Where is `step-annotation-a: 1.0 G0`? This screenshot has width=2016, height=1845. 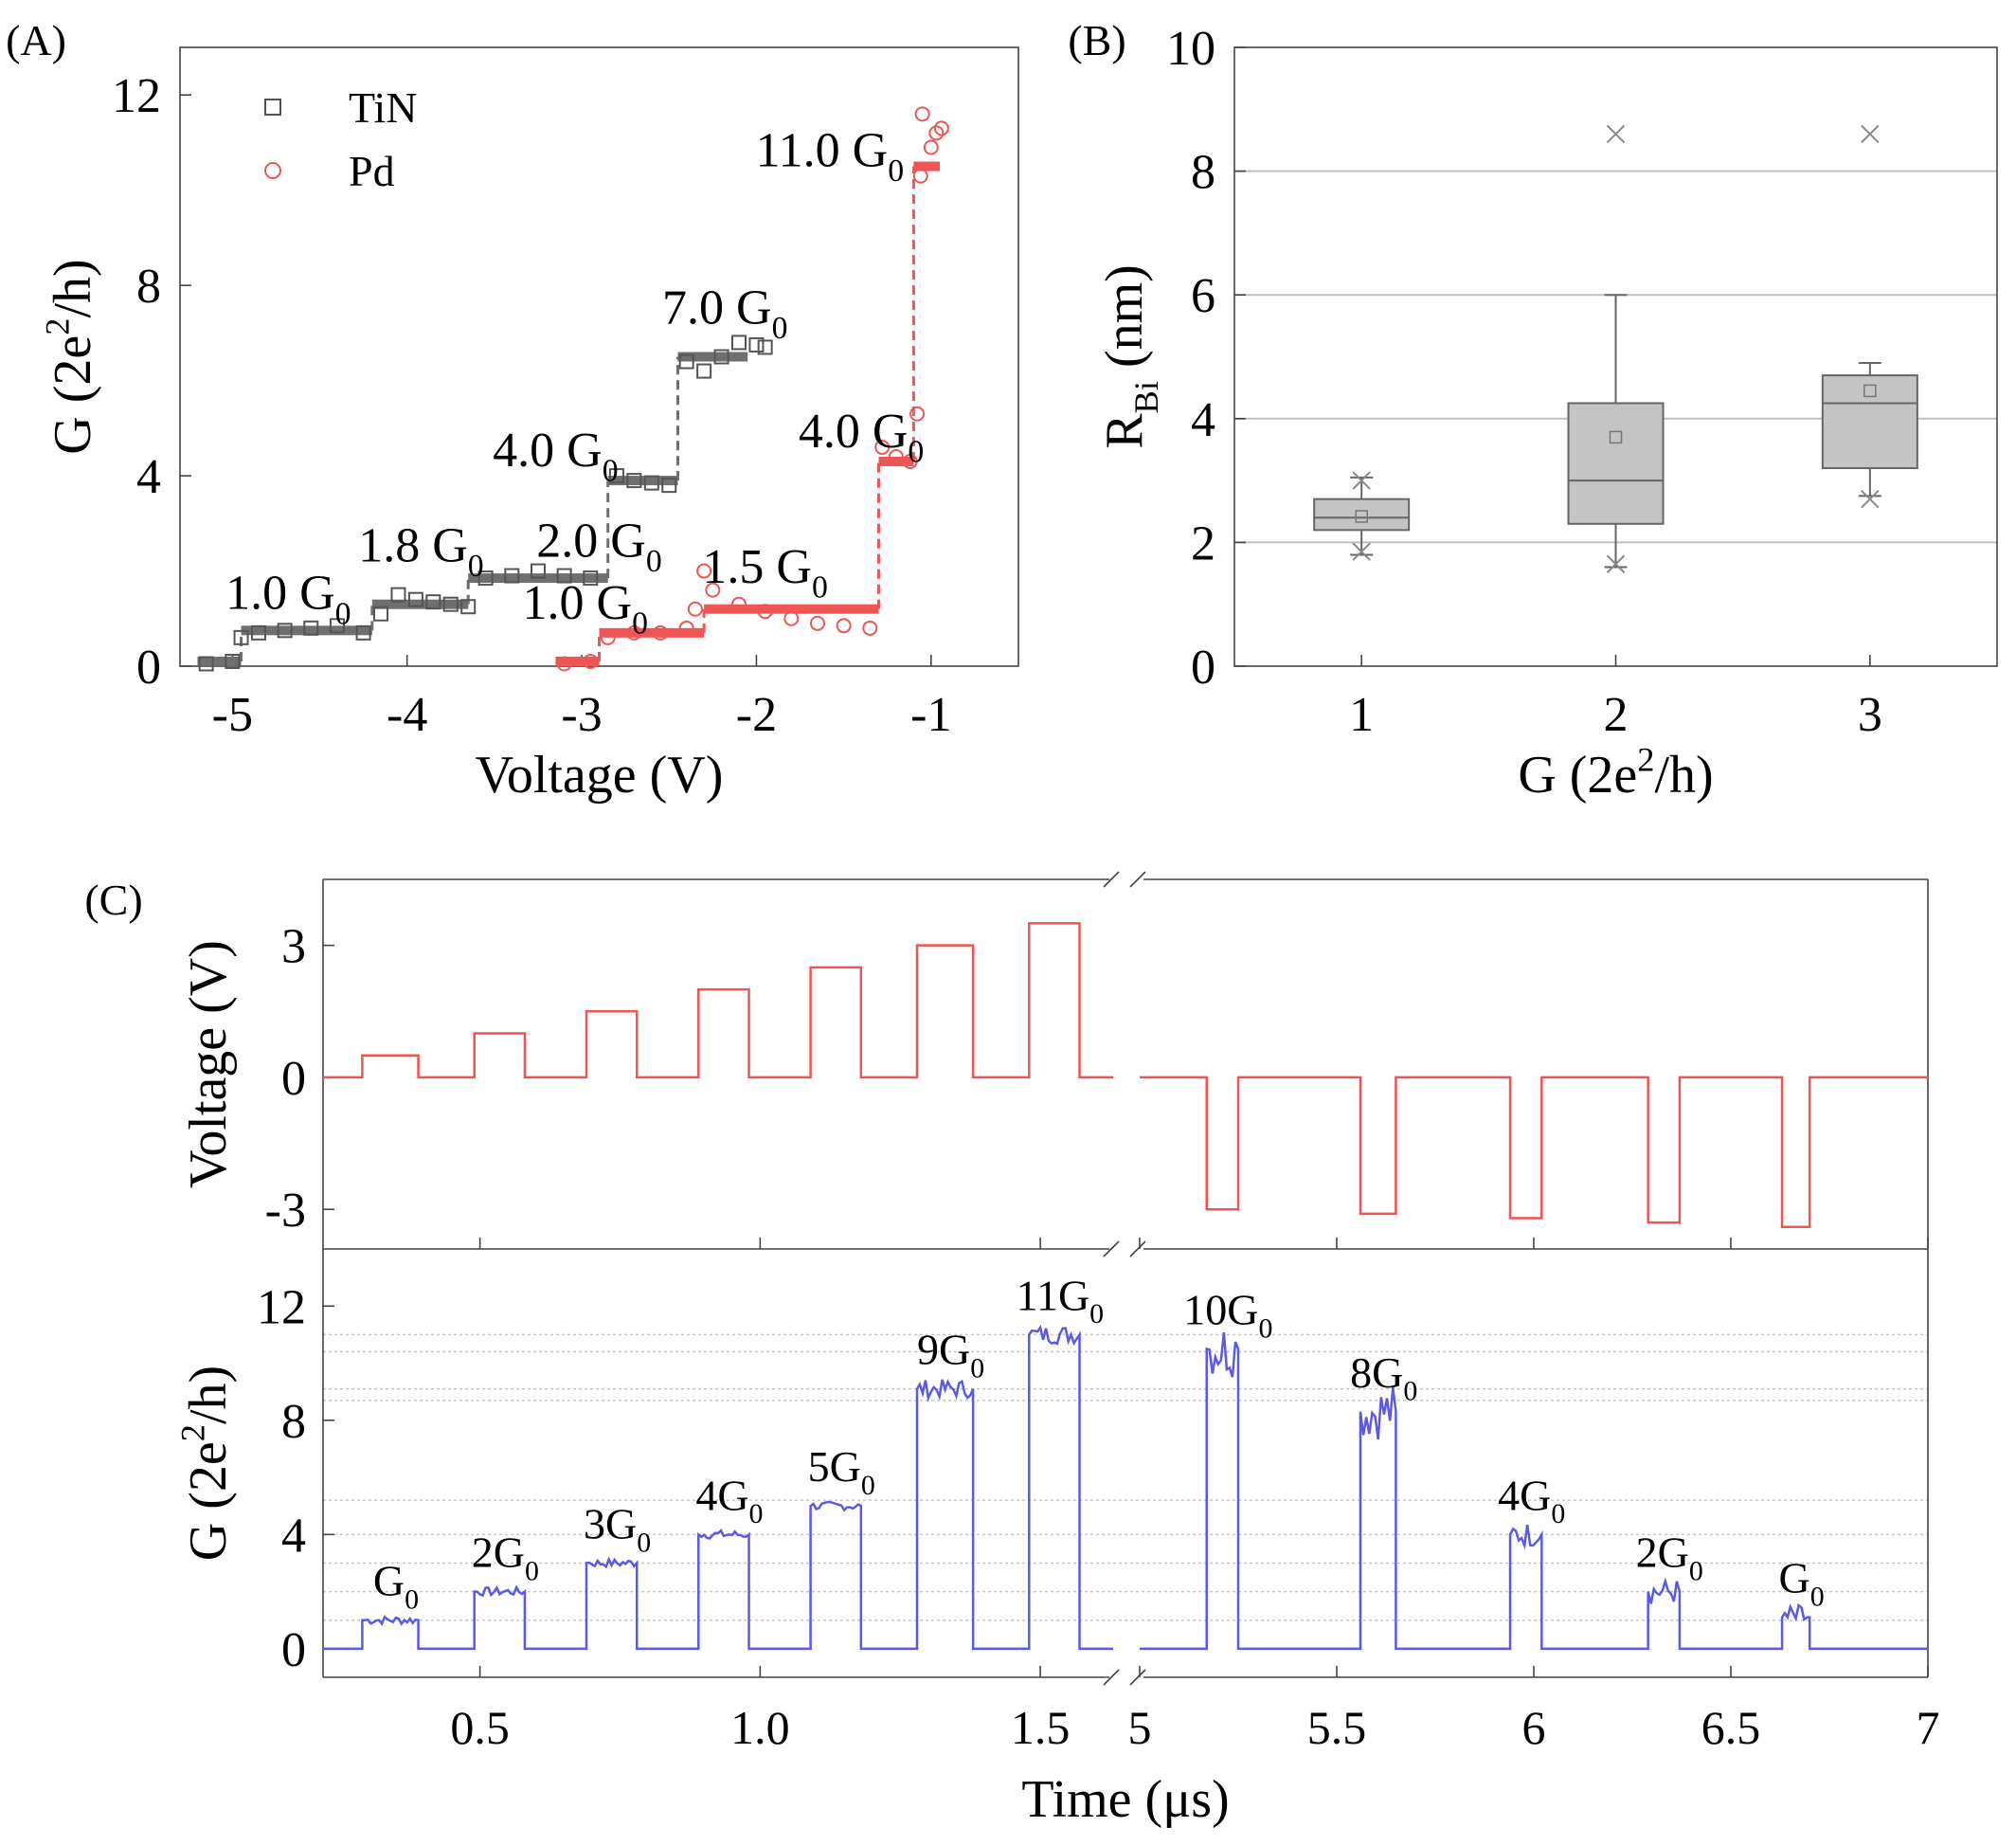
step-annotation-a: 1.0 G0 is located at coordinates (585, 609).